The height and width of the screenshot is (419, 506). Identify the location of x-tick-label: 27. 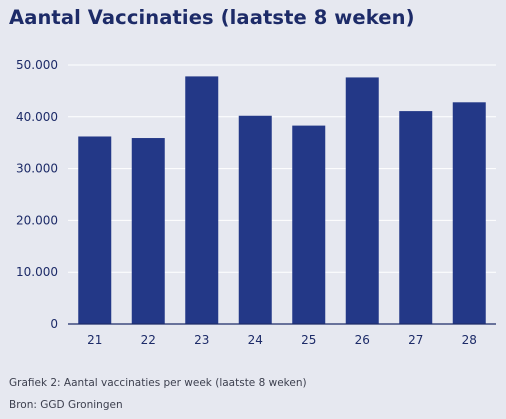
(415, 340).